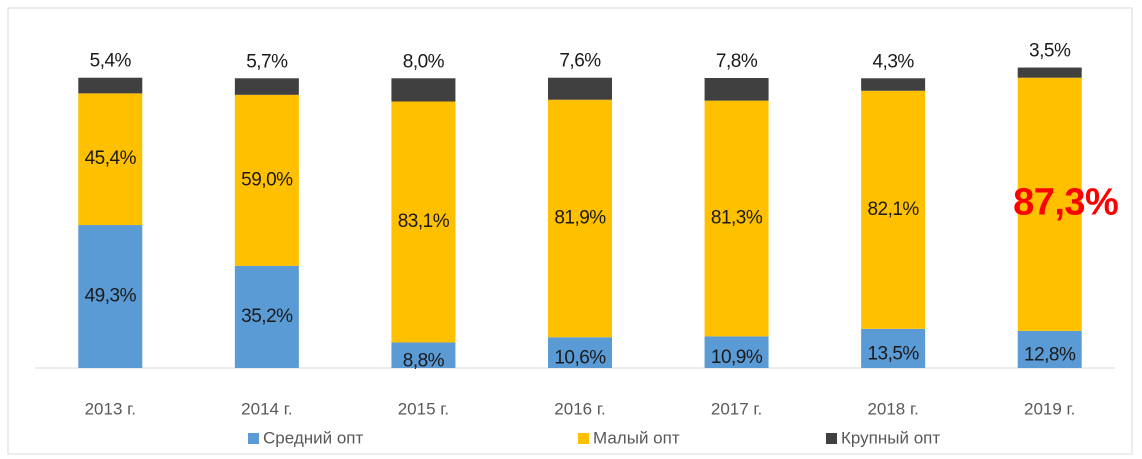 Image resolution: width=1142 pixels, height=459 pixels. What do you see at coordinates (737, 61) in the screenshot?
I see `data-label: 7,8%` at bounding box center [737, 61].